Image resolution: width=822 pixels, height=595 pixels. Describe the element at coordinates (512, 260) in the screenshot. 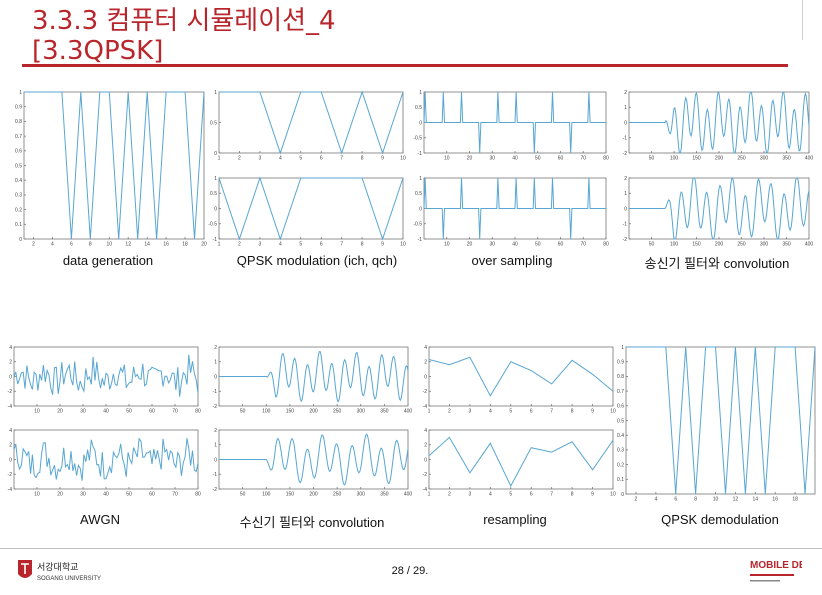

I see `caption-over-sampling: over sampling` at that location.